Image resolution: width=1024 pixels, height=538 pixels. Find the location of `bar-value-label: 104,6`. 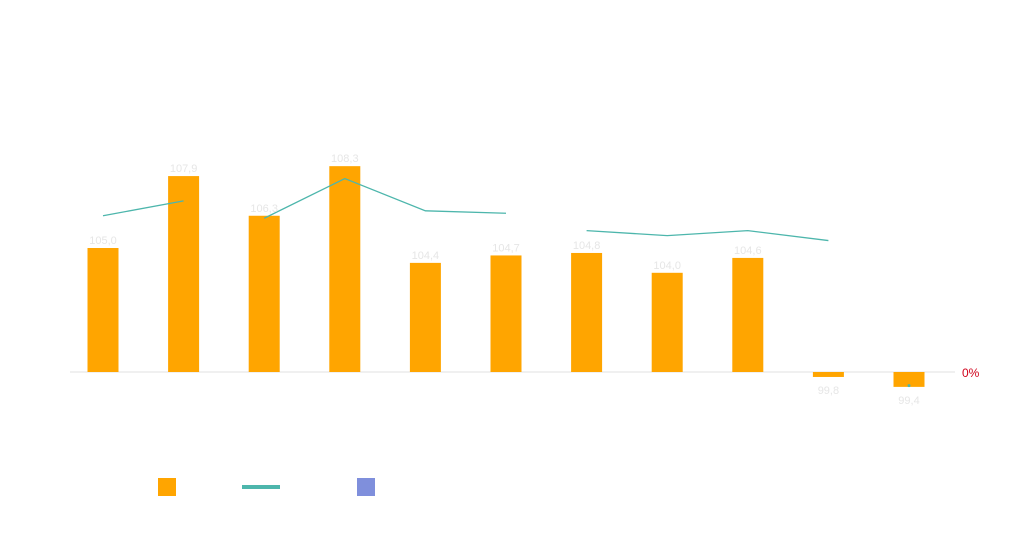

bar-value-label: 104,6 is located at coordinates (748, 251).